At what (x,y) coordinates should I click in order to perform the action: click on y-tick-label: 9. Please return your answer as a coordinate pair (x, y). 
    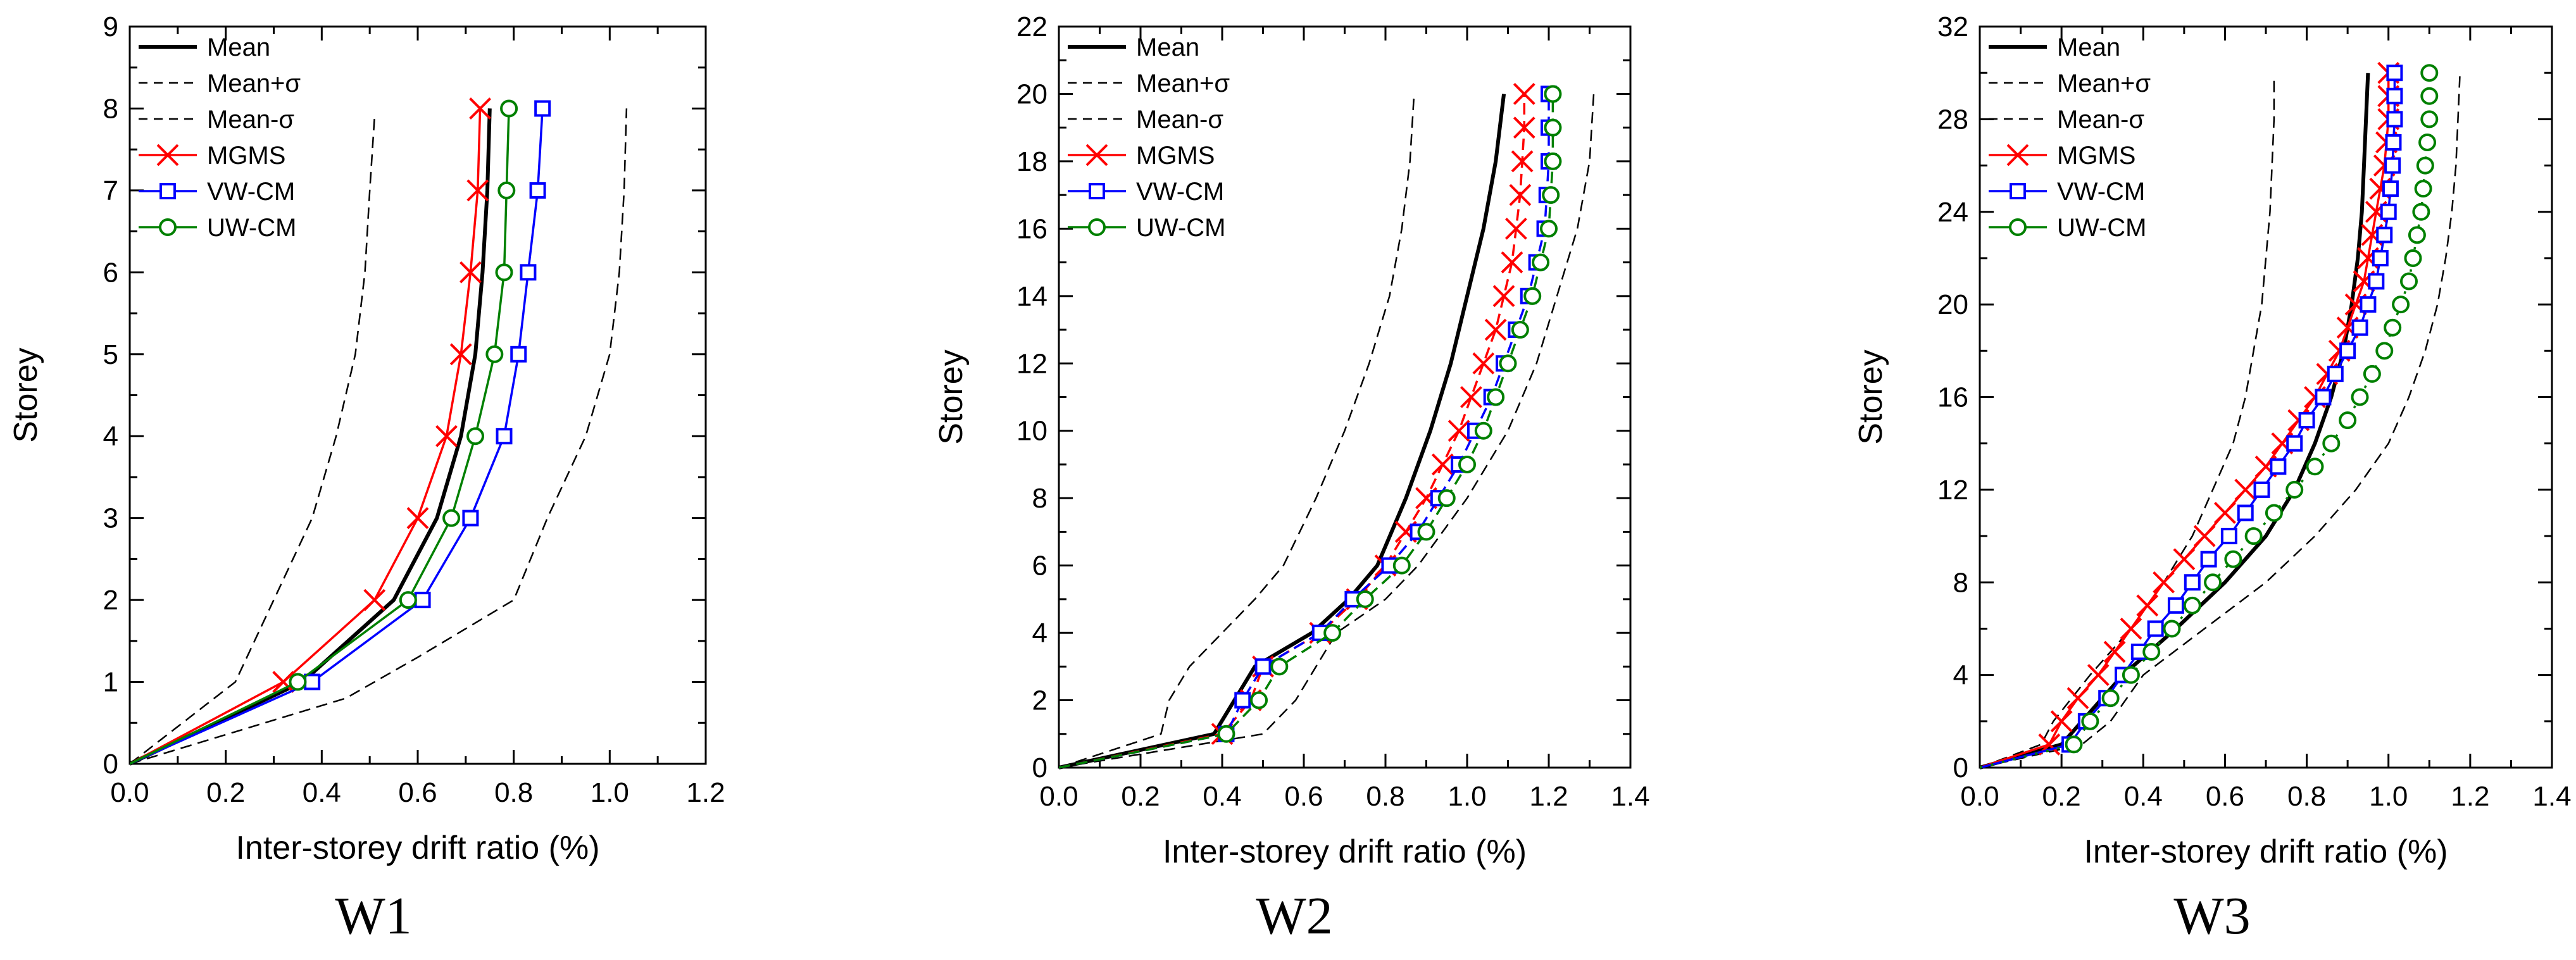
    Looking at the image, I should click on (110, 26).